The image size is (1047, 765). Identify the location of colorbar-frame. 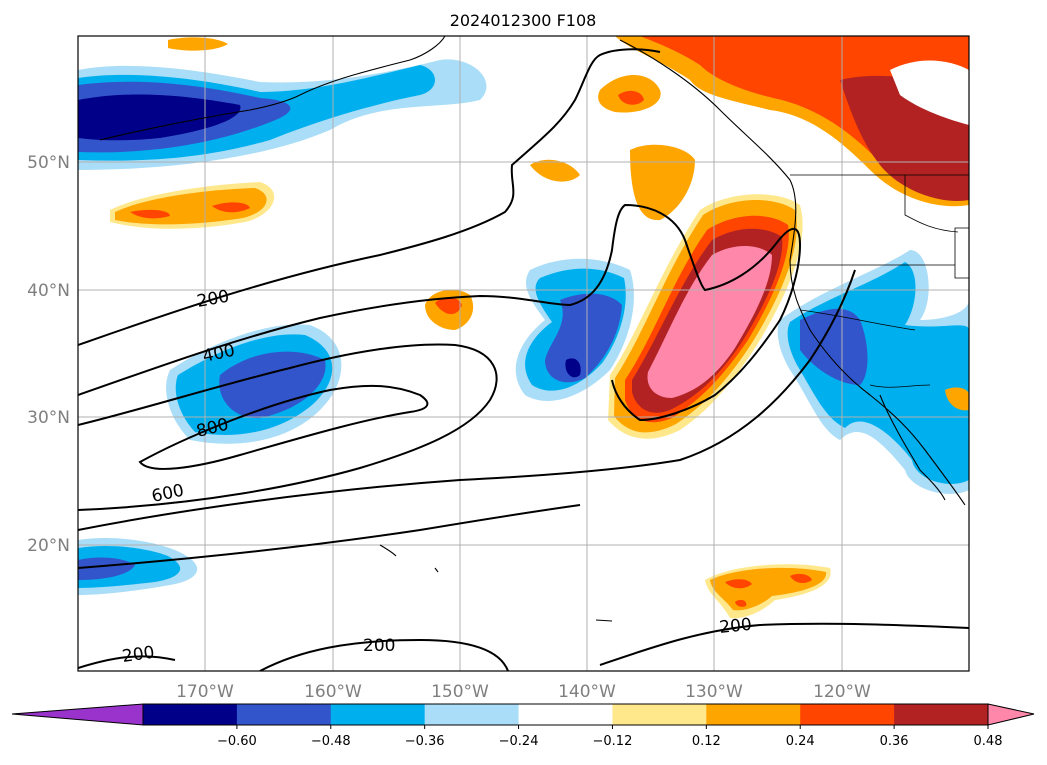
(565, 714).